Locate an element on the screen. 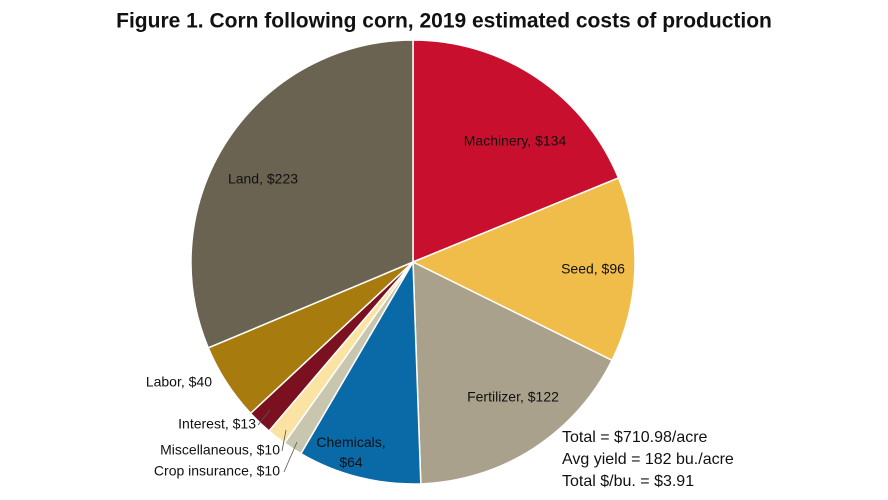 This screenshot has height=500, width=888. slice-label: Seed, $96 is located at coordinates (593, 269).